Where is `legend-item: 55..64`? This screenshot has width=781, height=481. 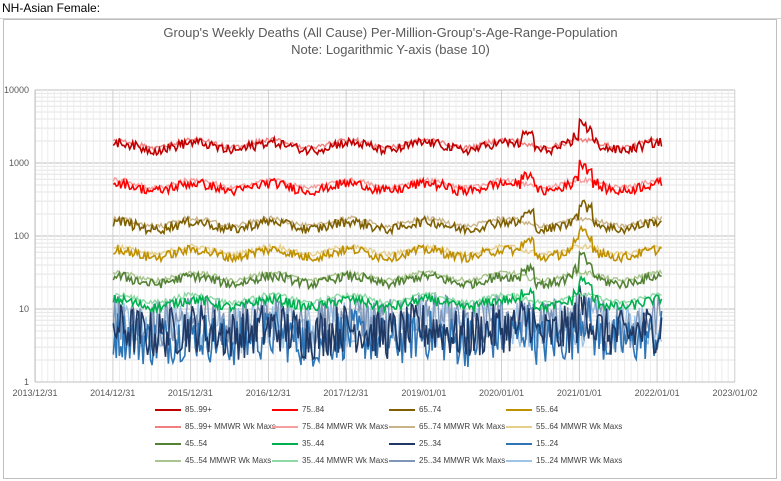
legend-item: 55..64 is located at coordinates (532, 409).